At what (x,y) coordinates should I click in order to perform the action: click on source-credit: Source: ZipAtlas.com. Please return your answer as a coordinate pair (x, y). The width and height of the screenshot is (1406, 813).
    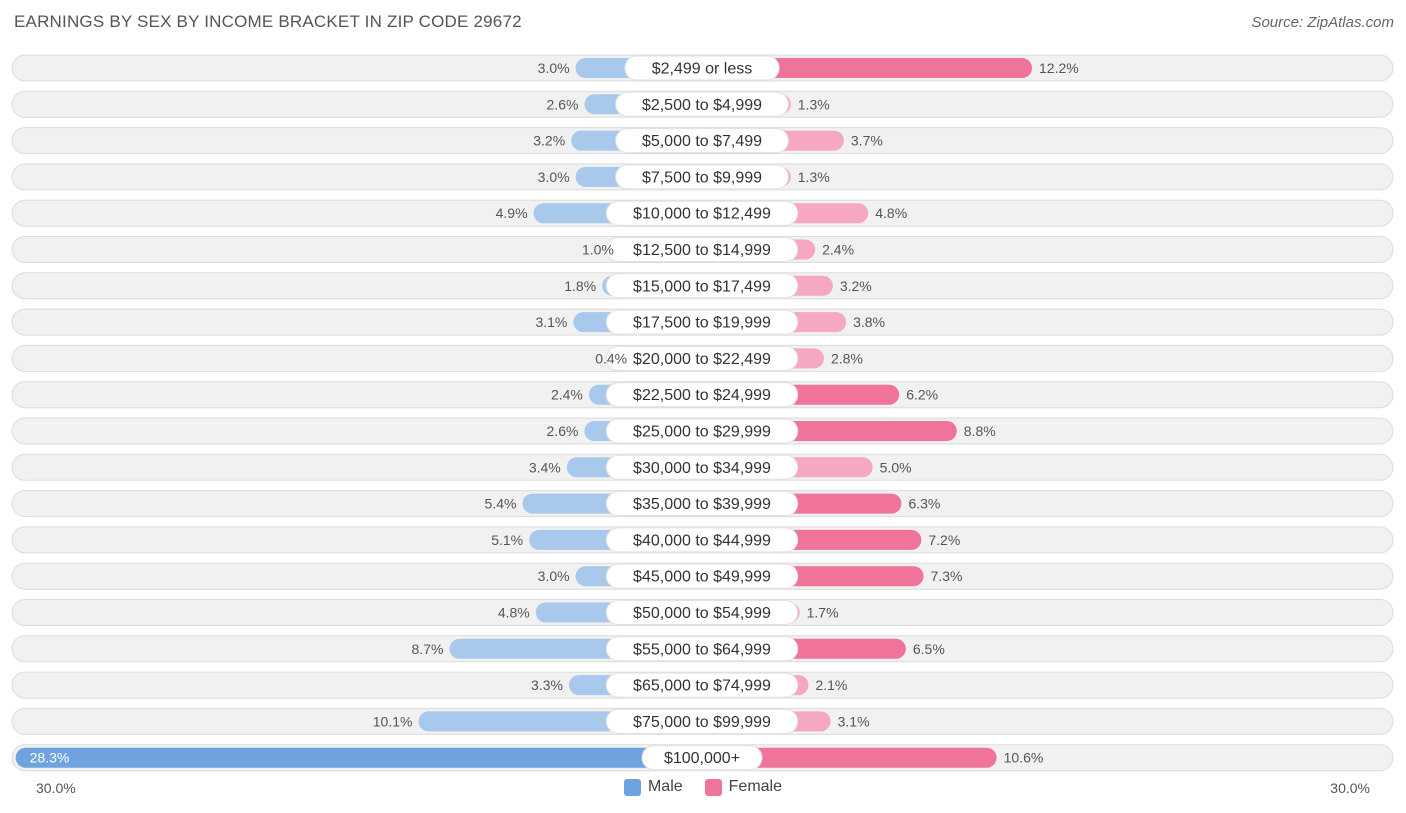
    Looking at the image, I should click on (1322, 22).